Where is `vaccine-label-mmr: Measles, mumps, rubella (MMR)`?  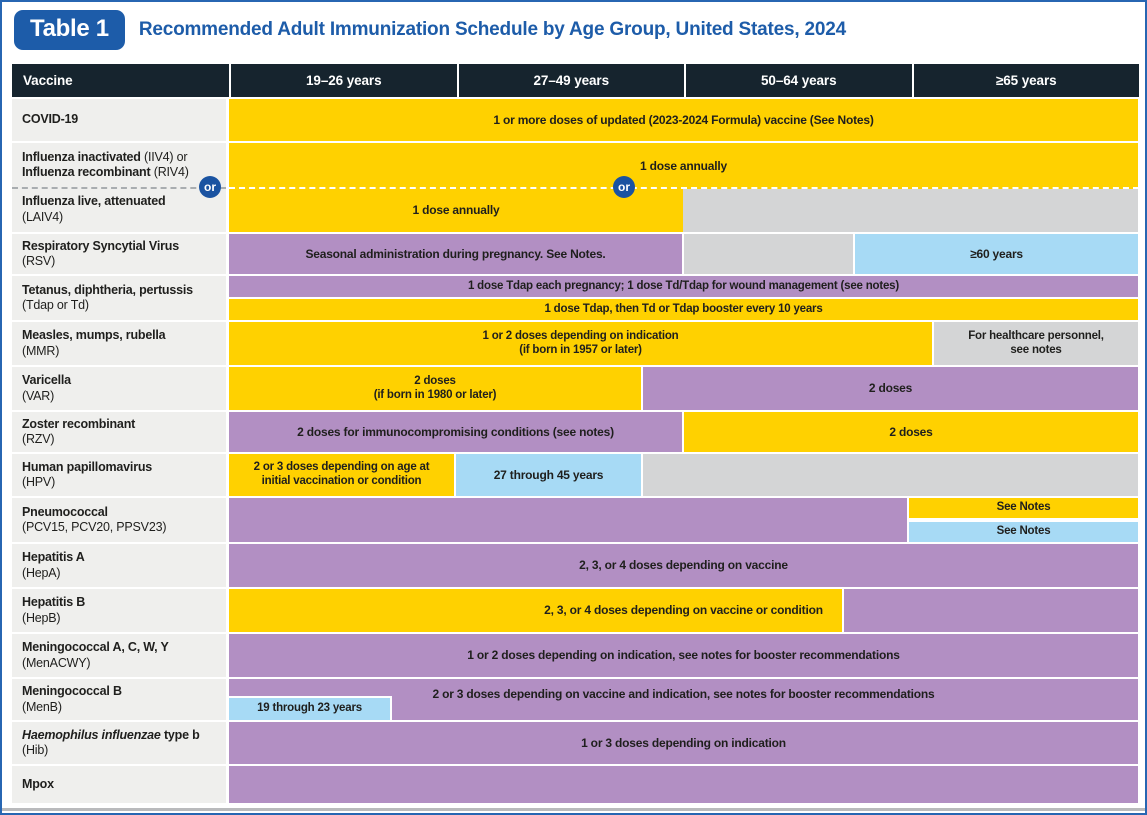 vaccine-label-mmr: Measles, mumps, rubella (MMR) is located at coordinates (119, 343).